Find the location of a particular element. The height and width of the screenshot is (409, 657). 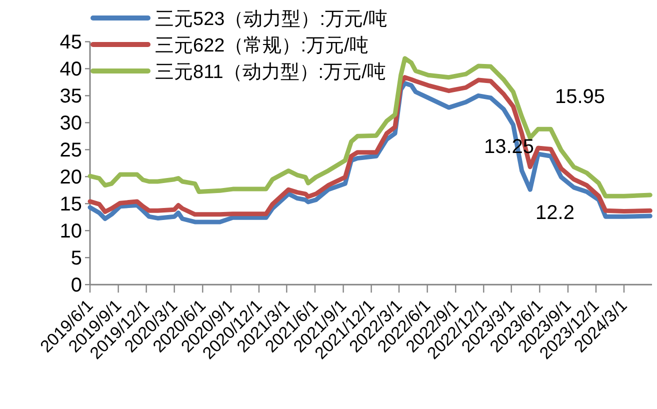

y-tick-label: 30 is located at coordinates (71, 123).